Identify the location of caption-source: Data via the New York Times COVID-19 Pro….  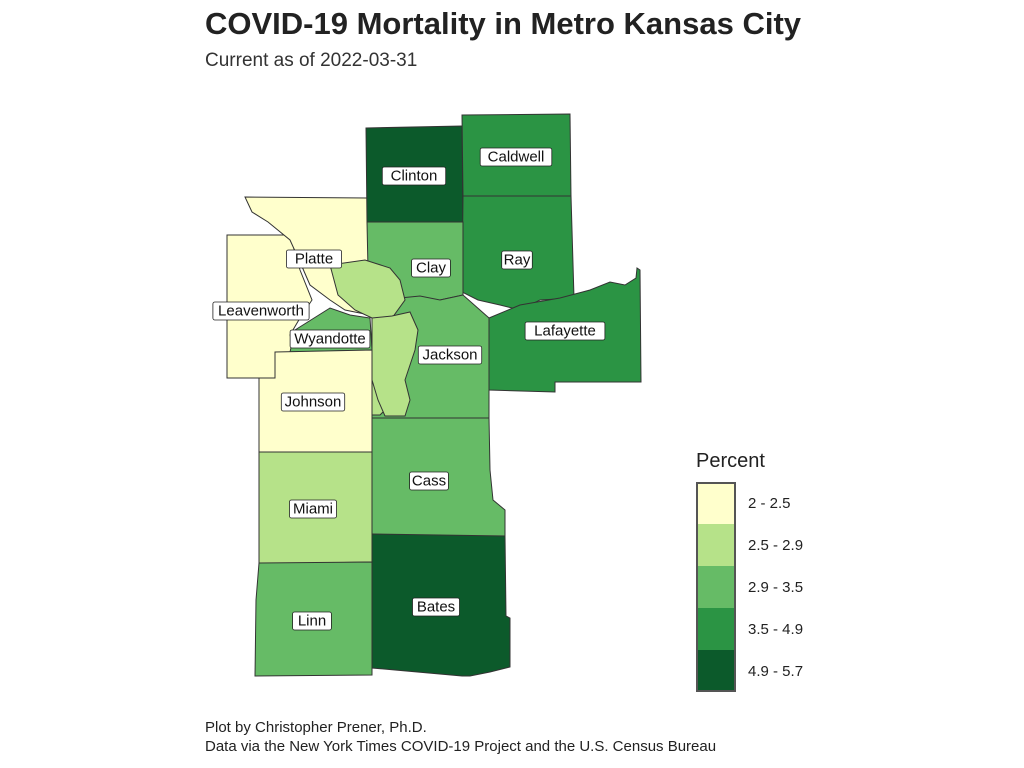
(461, 746).